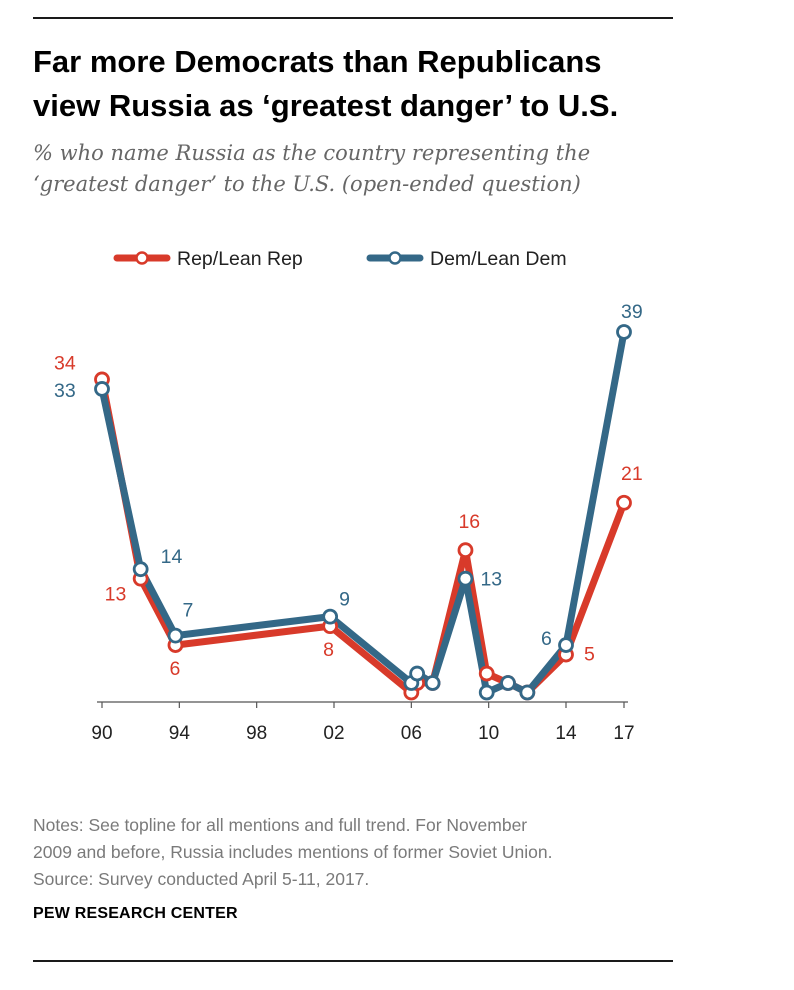 This screenshot has height=990, width=794. I want to click on data-label: 33, so click(65, 391).